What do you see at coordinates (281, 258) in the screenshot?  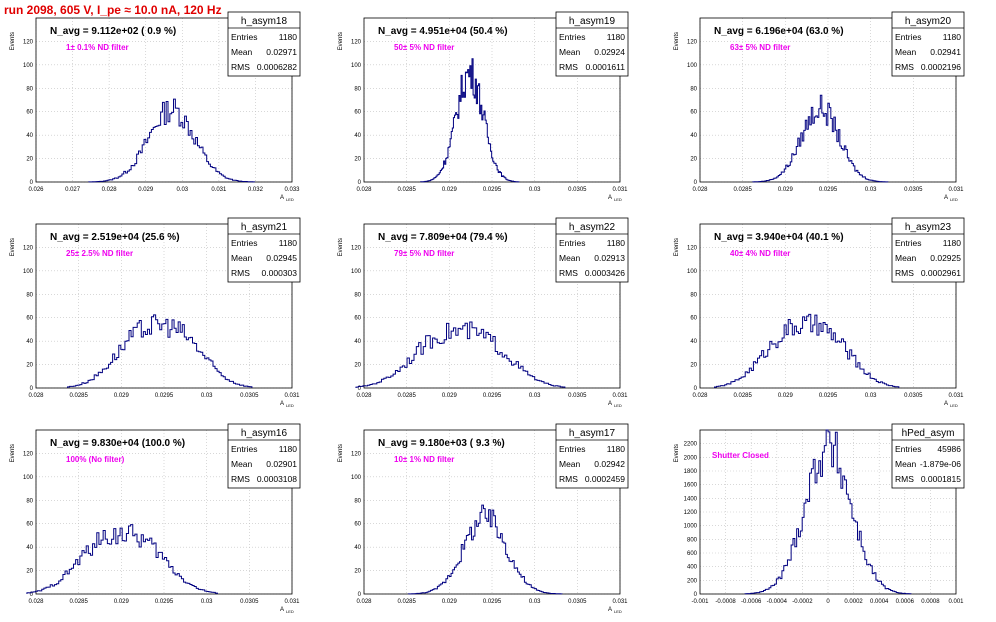 I see `stats-value: 0.02945` at bounding box center [281, 258].